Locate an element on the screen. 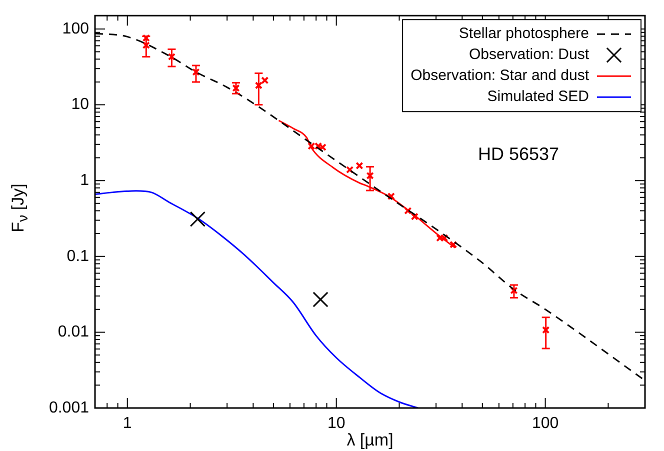 This screenshot has width=664, height=451. x-tick-label: 10 is located at coordinates (336, 423).